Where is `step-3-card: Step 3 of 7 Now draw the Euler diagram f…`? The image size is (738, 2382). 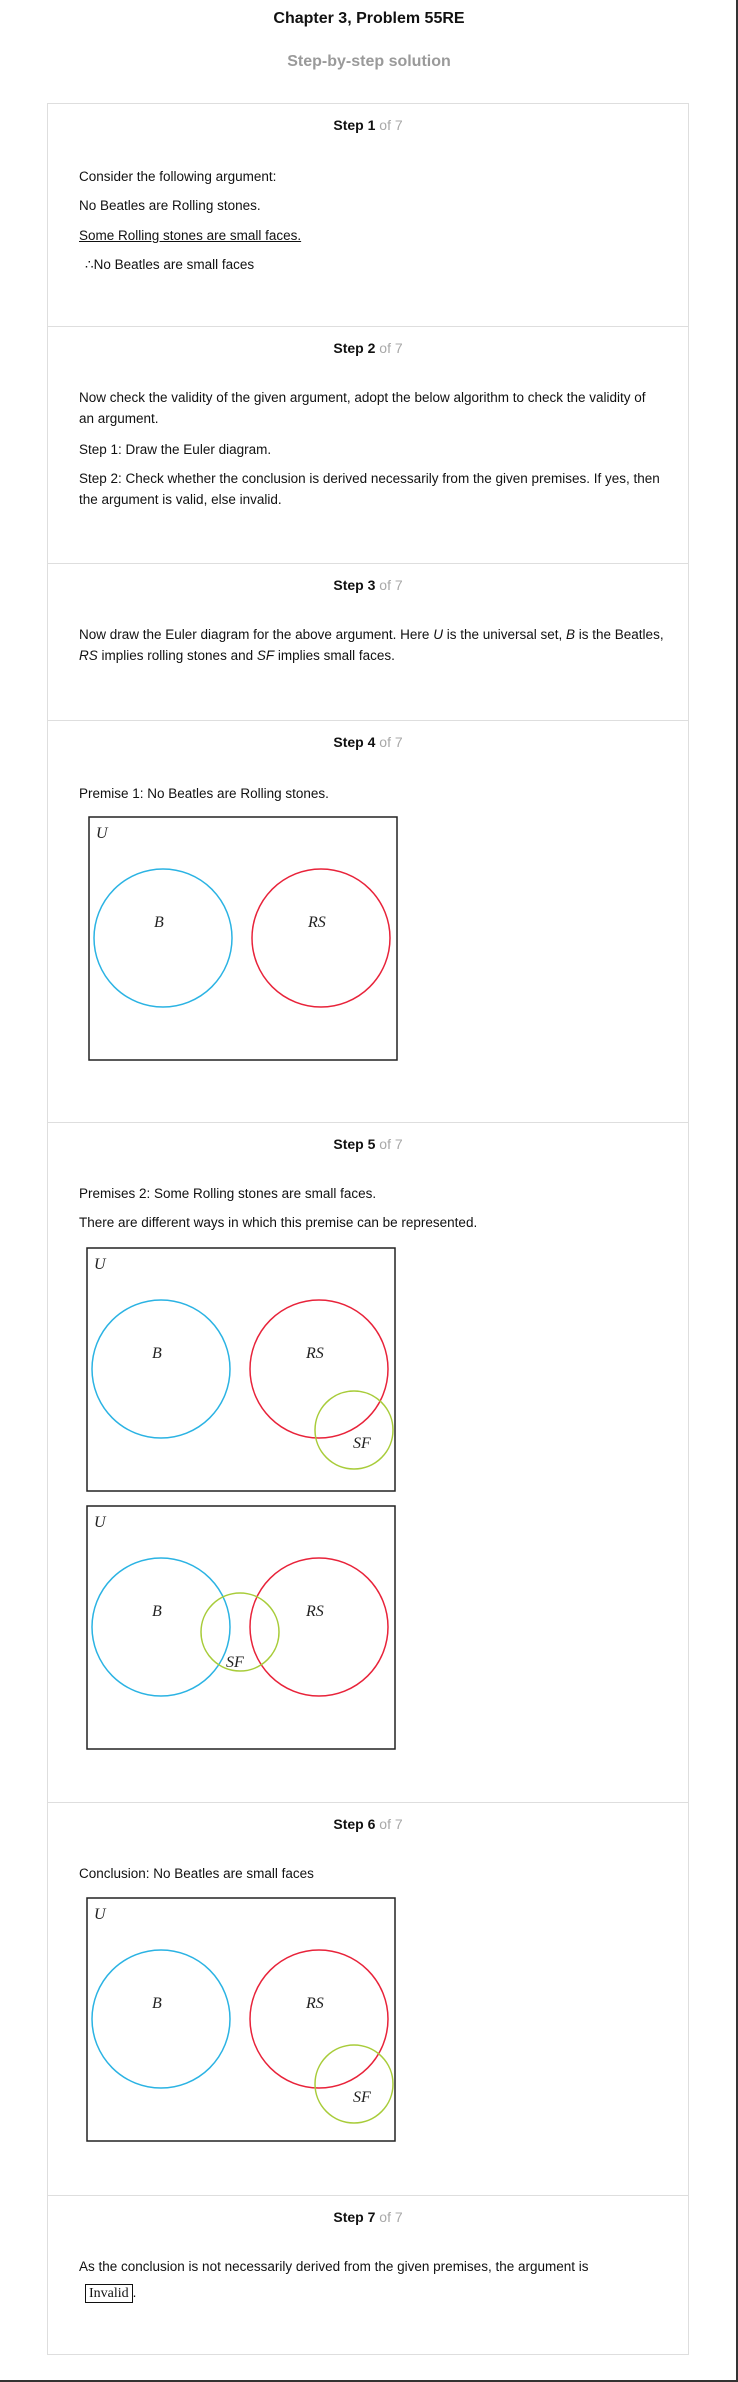 step-3-card: Step 3 of 7 Now draw the Euler diagram f… is located at coordinates (368, 642).